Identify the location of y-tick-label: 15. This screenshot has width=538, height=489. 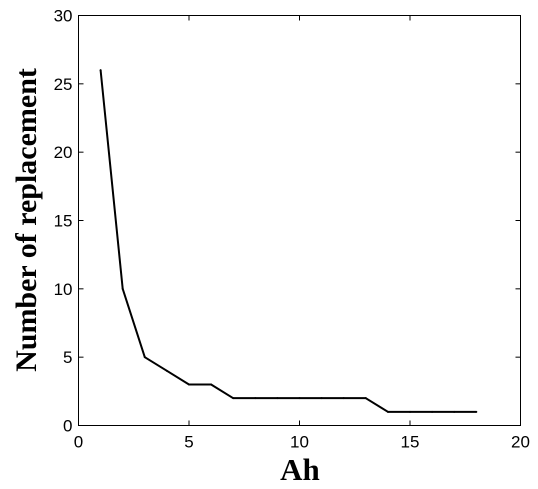
(63, 221).